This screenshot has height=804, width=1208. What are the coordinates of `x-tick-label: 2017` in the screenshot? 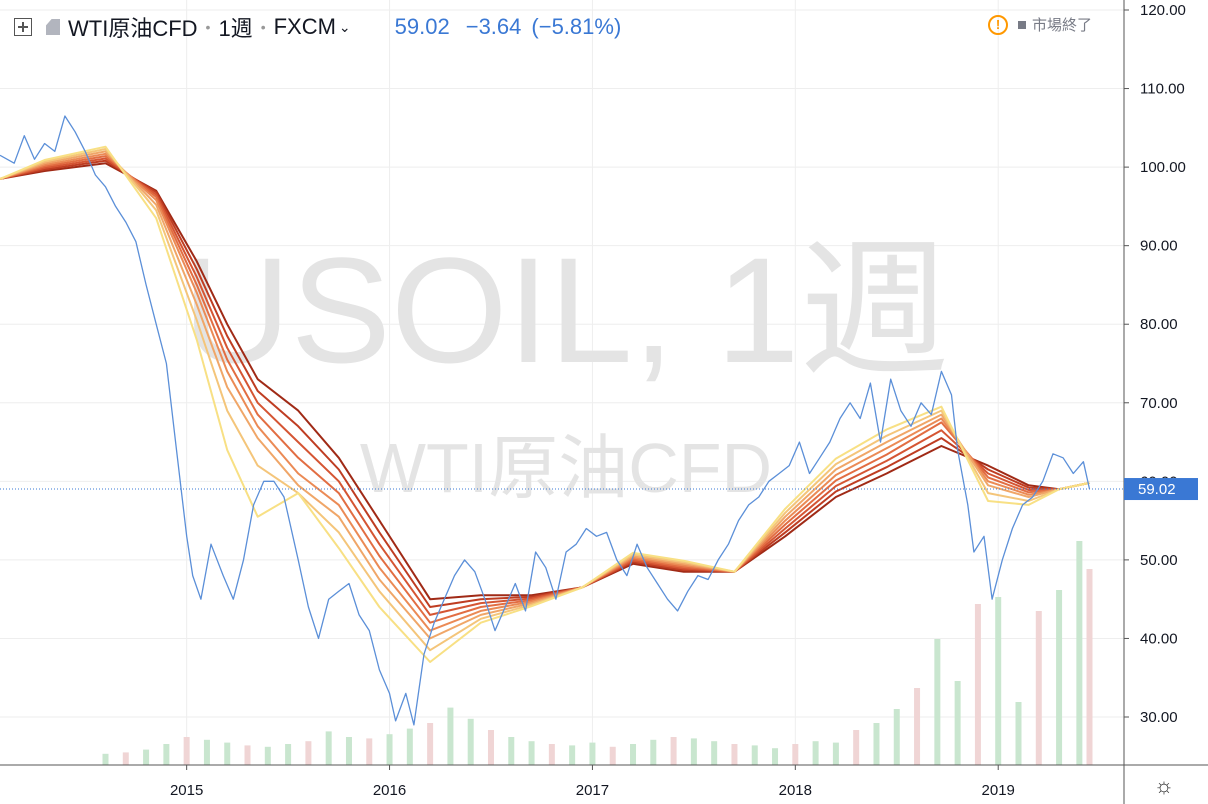 It's located at (592, 790).